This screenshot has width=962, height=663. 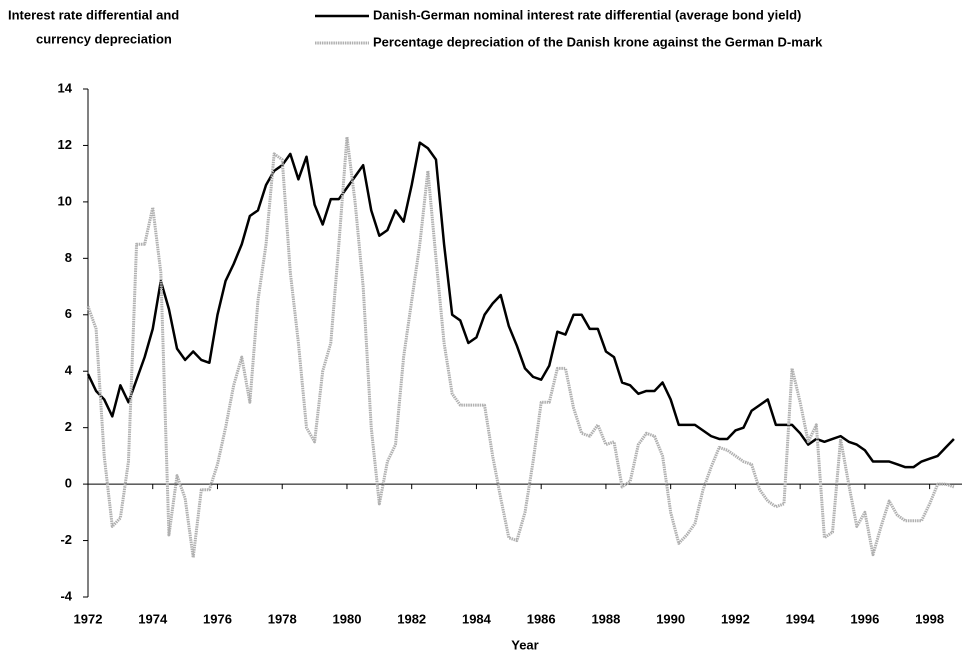 I want to click on x-tick-label: 1986, so click(x=541, y=618).